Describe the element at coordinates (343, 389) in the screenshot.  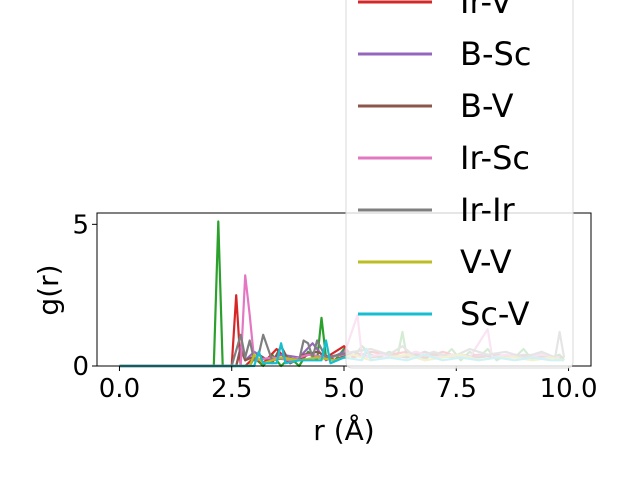
I see `x-tick-label: 5.0` at that location.